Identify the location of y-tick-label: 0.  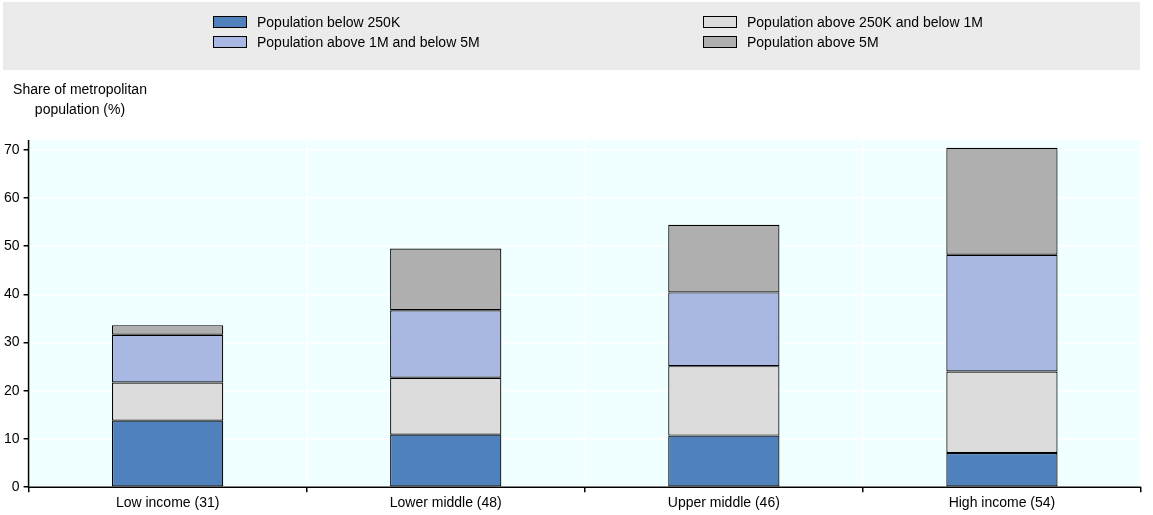
(15, 486).